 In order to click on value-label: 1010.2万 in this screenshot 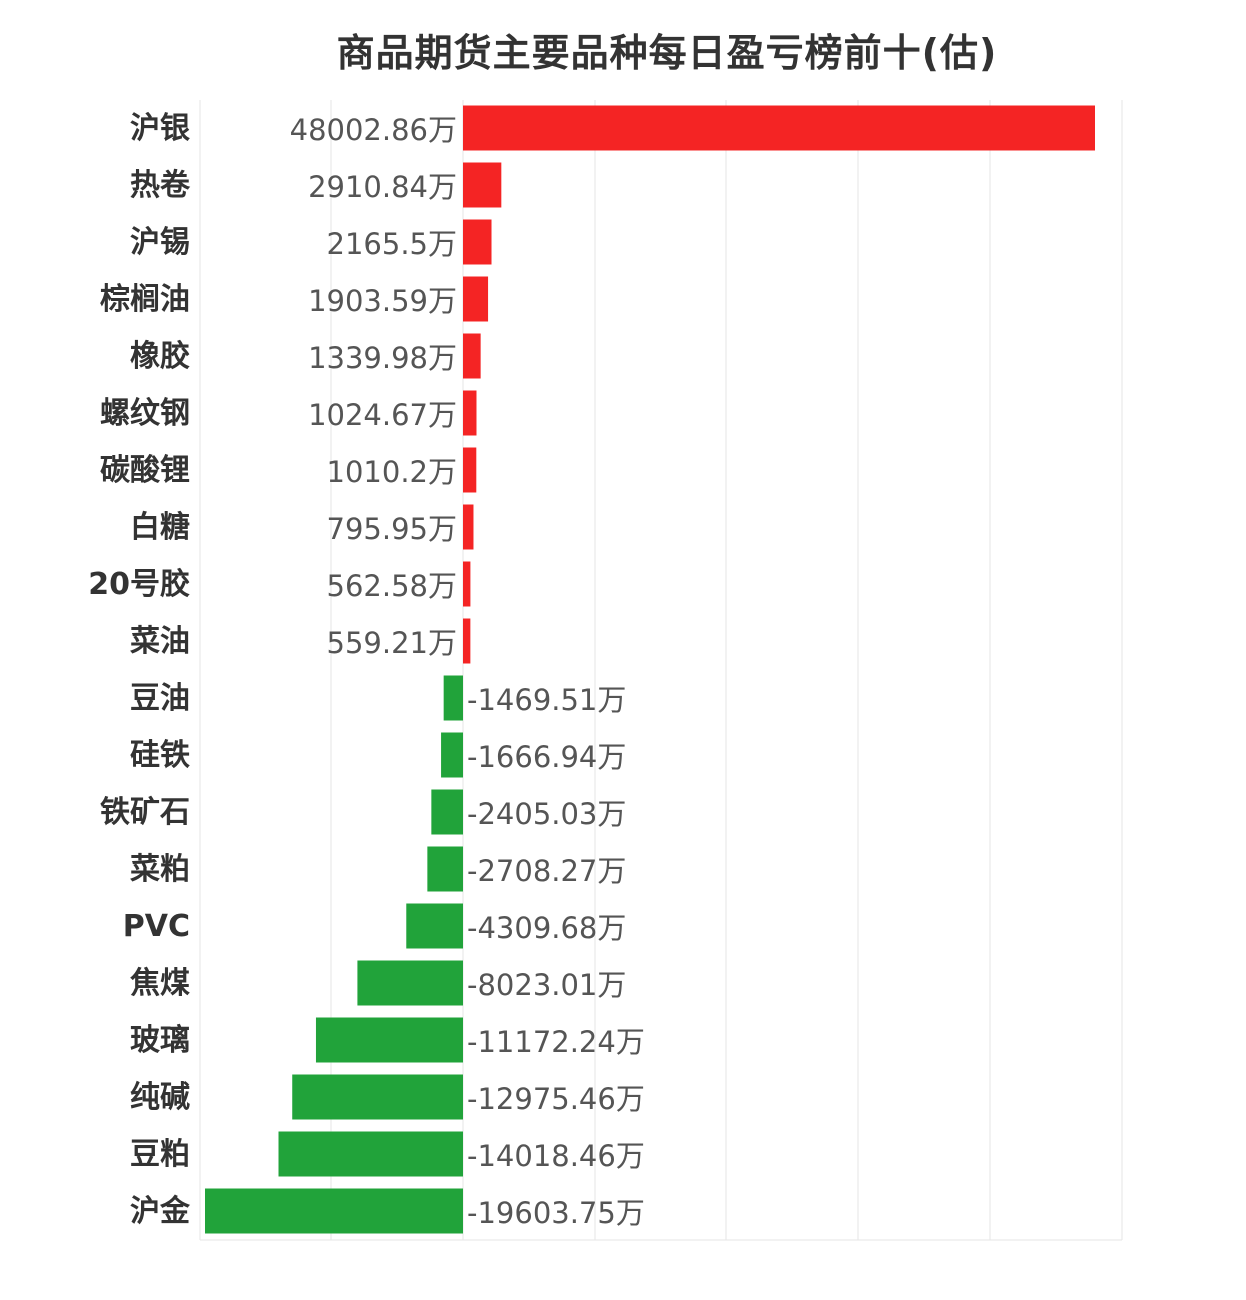, I will do `click(392, 472)`.